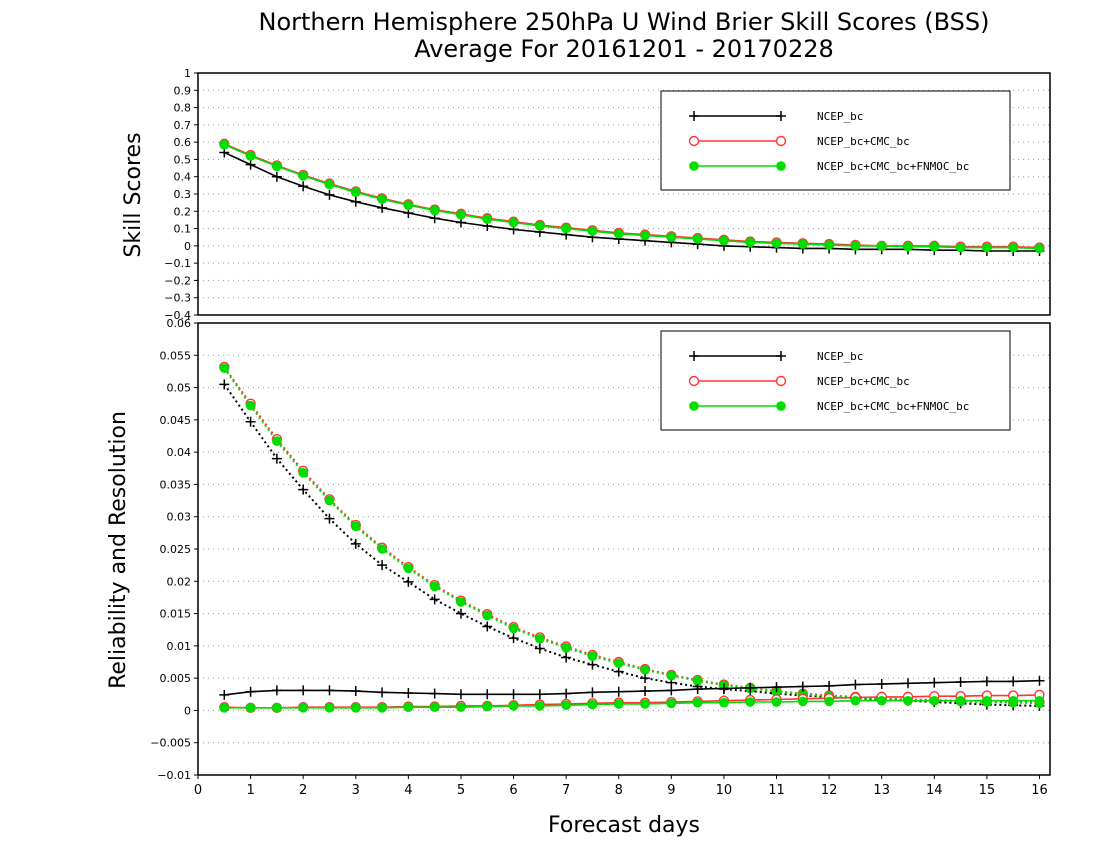 The width and height of the screenshot is (1100, 850). What do you see at coordinates (179, 323) in the screenshot?
I see `bottom-y-tick-label: 0.06` at bounding box center [179, 323].